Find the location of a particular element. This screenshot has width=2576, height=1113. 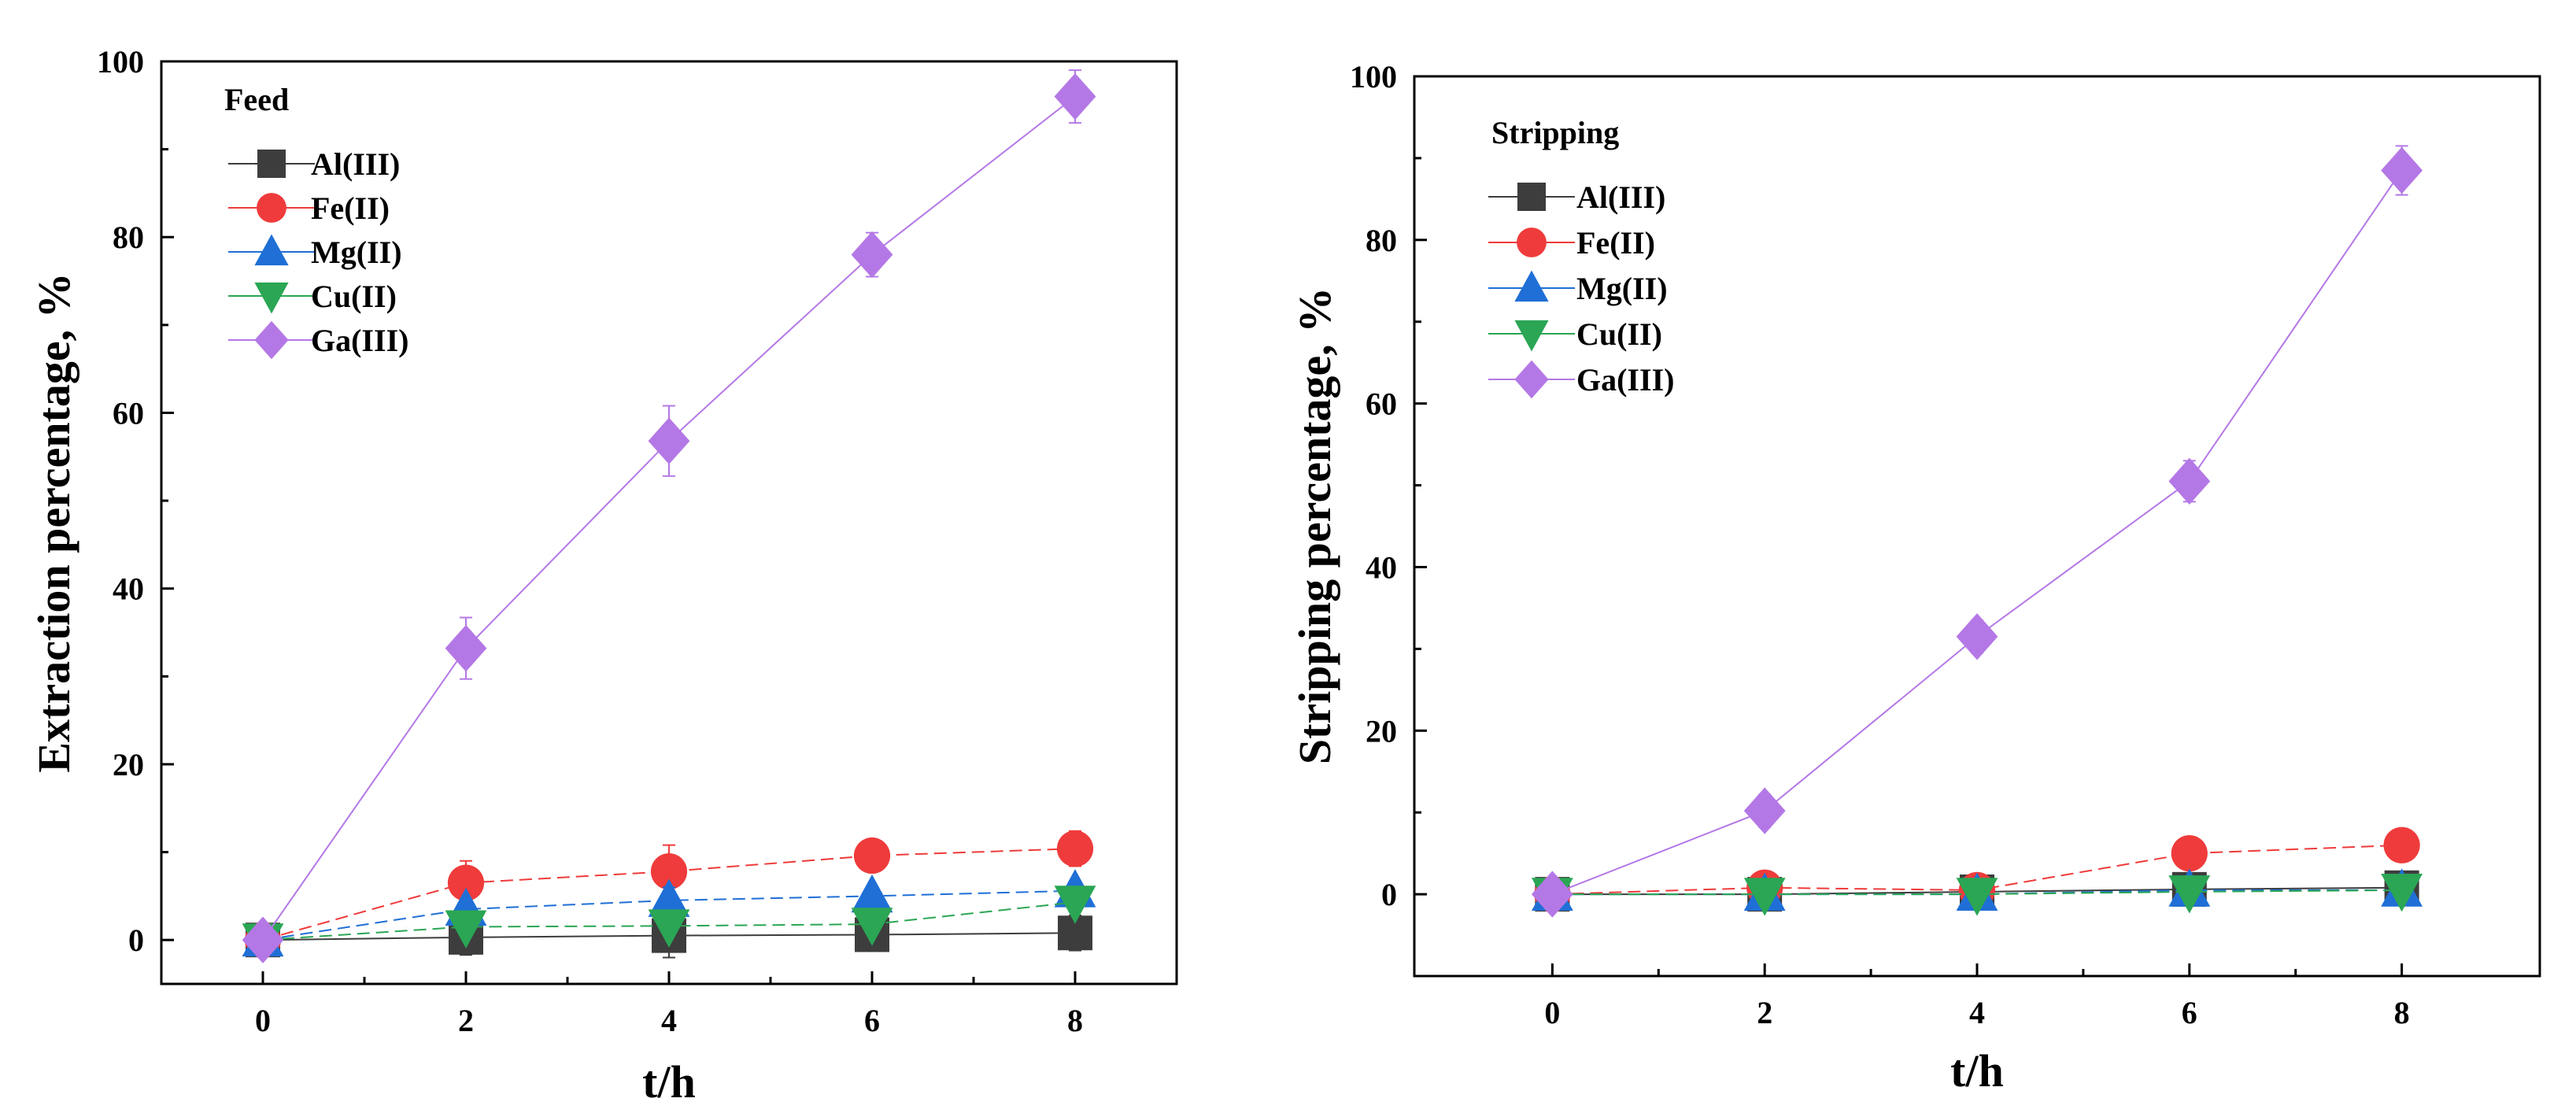

y-axis-label: Stripping percentage, % is located at coordinates (1314, 525).